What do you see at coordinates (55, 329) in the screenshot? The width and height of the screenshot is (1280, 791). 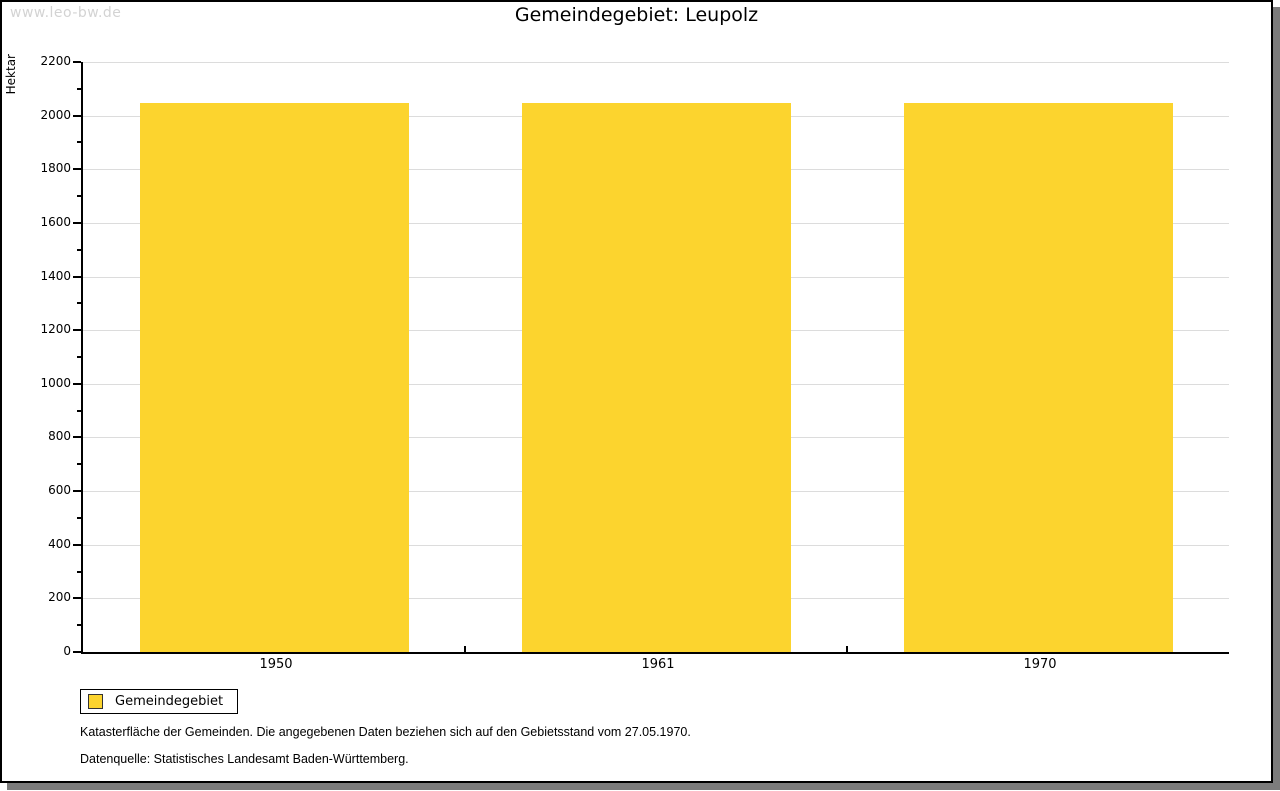 I see `y-tick-label-1200: 1200` at bounding box center [55, 329].